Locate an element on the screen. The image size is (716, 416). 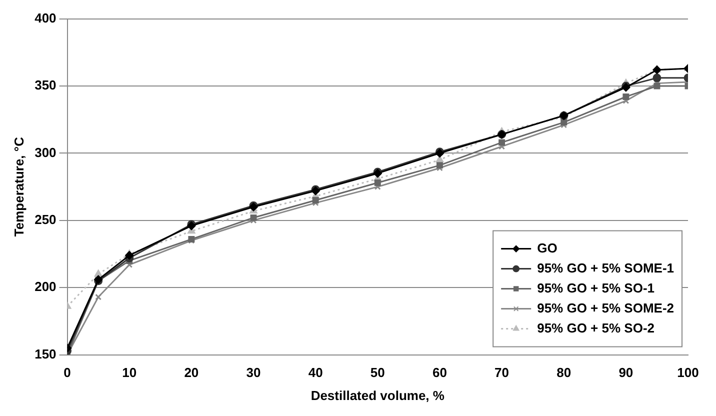
y-tick-label: 400 is located at coordinates (45, 18).